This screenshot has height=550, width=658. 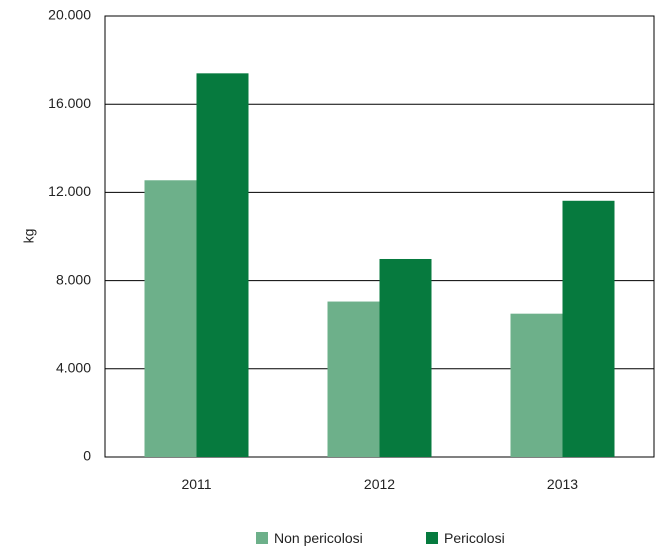 What do you see at coordinates (73, 279) in the screenshot?
I see `y-tick-label: 8.000` at bounding box center [73, 279].